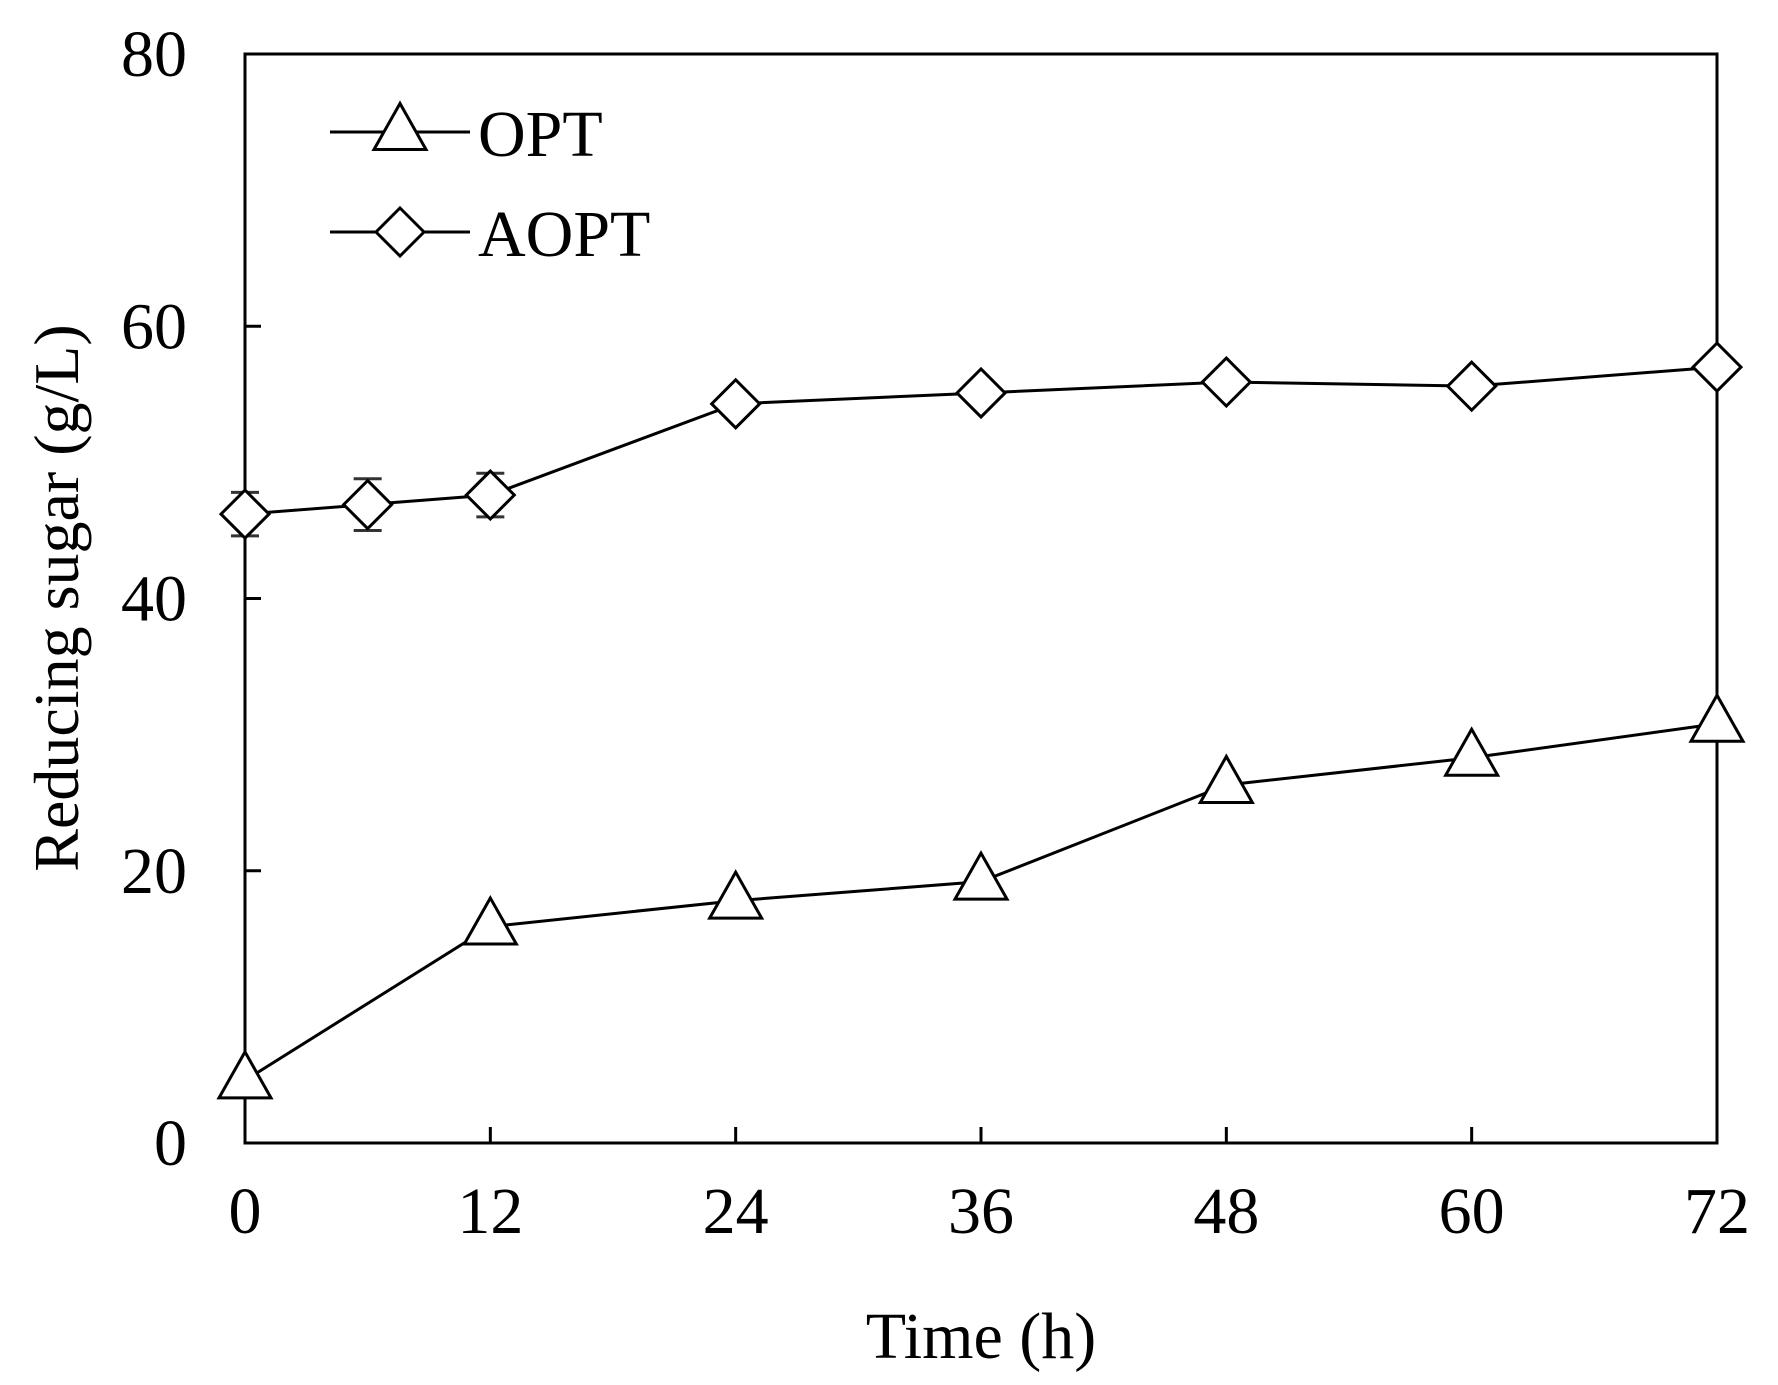 This screenshot has width=1778, height=1385. I want to click on x-axis-title: Time (h), so click(981, 1336).